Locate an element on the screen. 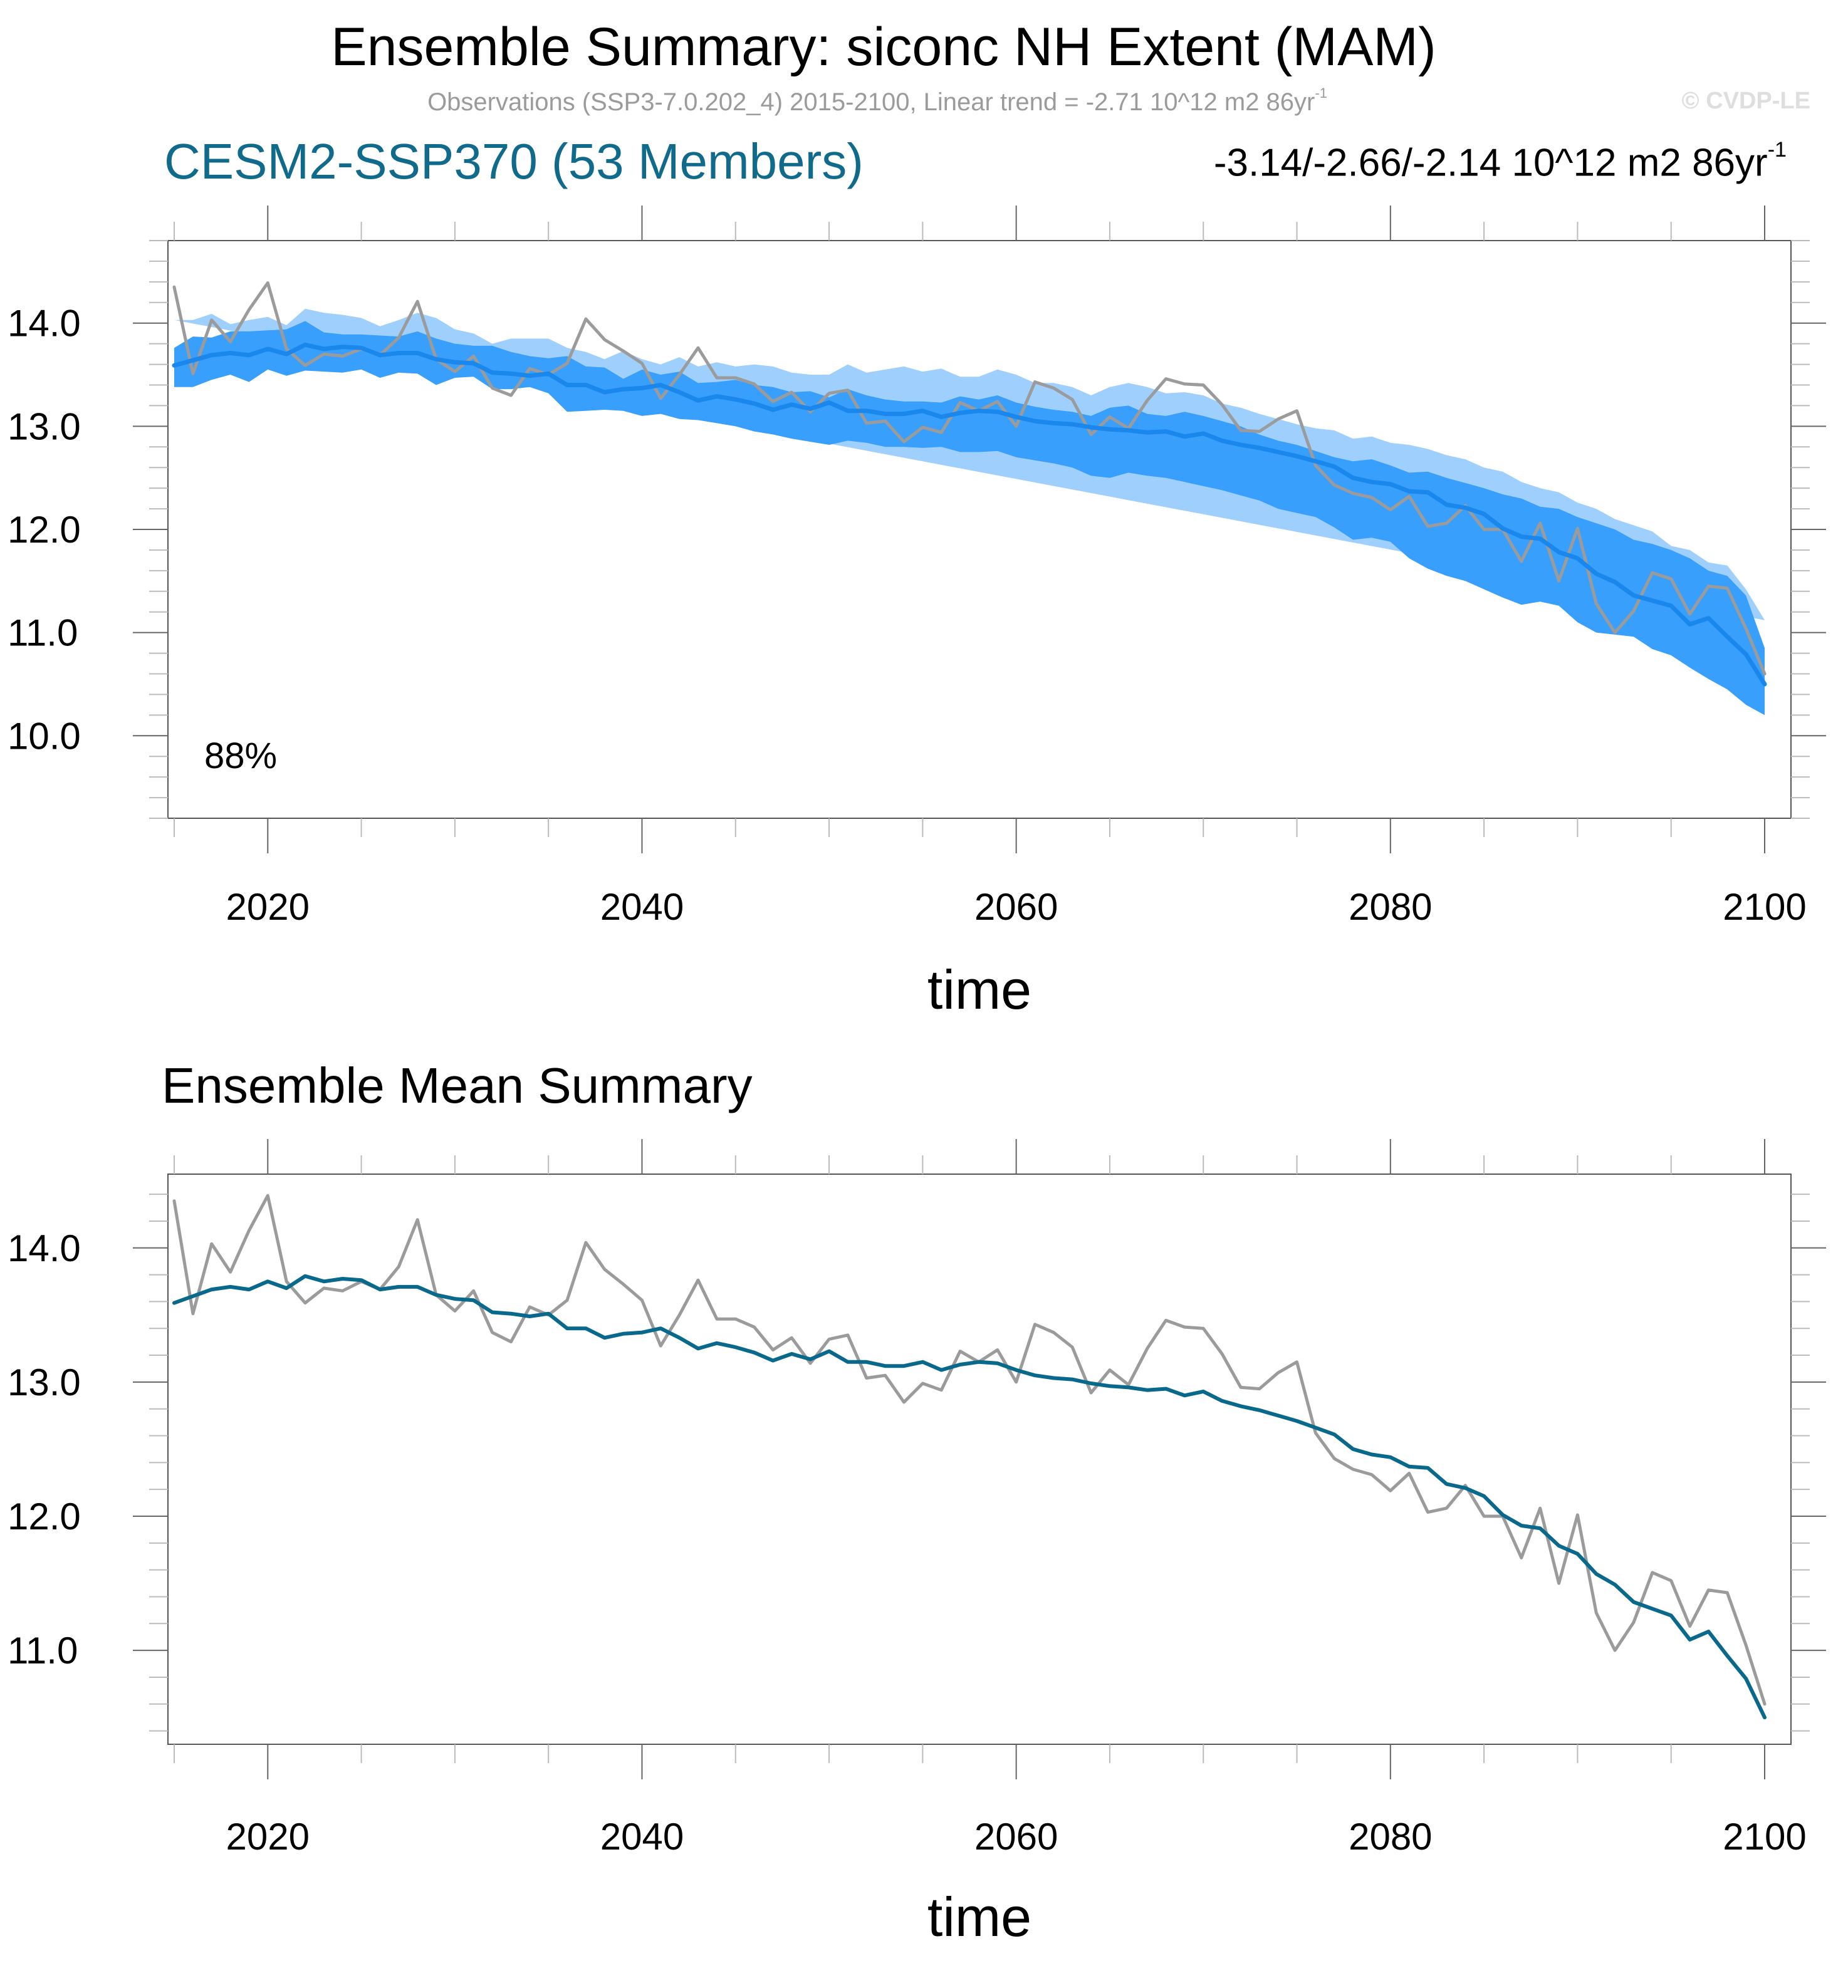  model-title: CESM2-SSP370 (53 Members) is located at coordinates (514, 161).